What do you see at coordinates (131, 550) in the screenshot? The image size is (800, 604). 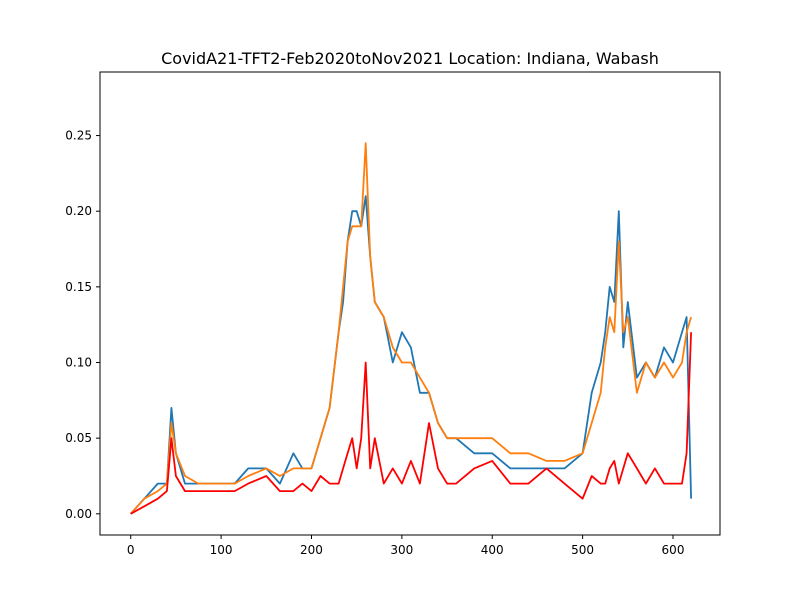 I see `x-tick-label: 0` at bounding box center [131, 550].